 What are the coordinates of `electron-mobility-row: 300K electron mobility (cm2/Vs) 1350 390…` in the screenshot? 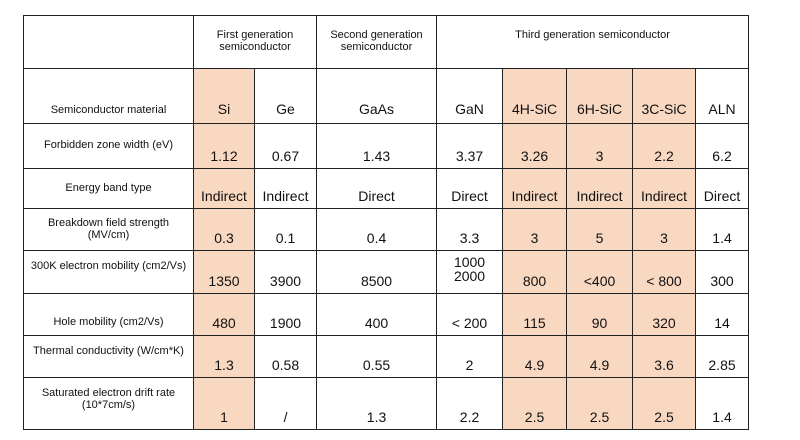 It's located at (386, 272).